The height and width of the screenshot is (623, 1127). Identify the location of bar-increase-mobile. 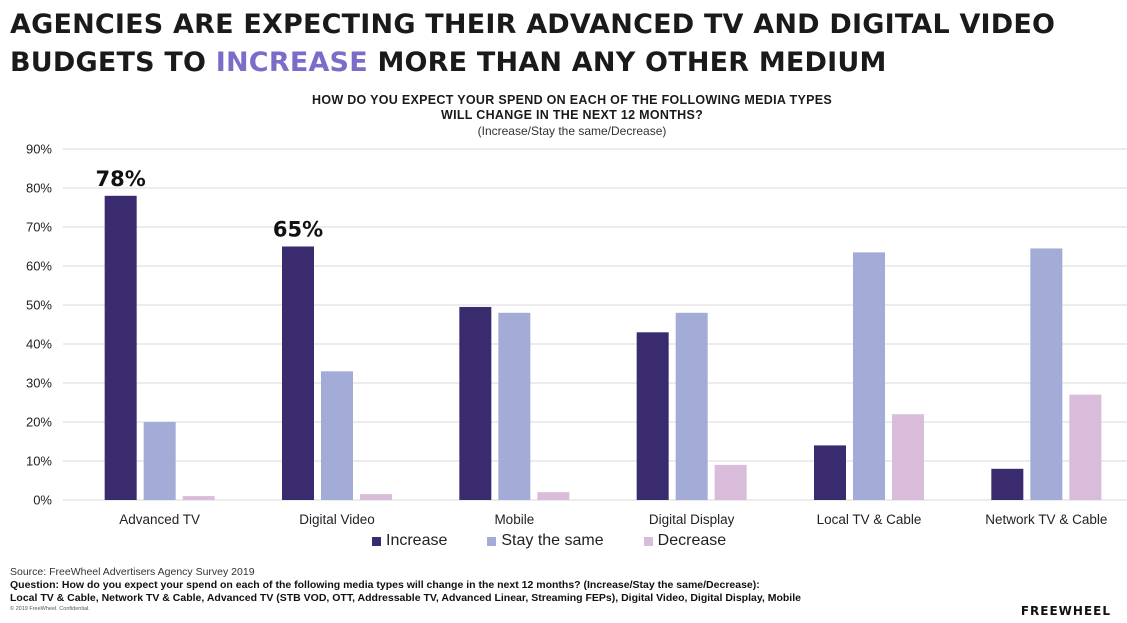
(475, 403).